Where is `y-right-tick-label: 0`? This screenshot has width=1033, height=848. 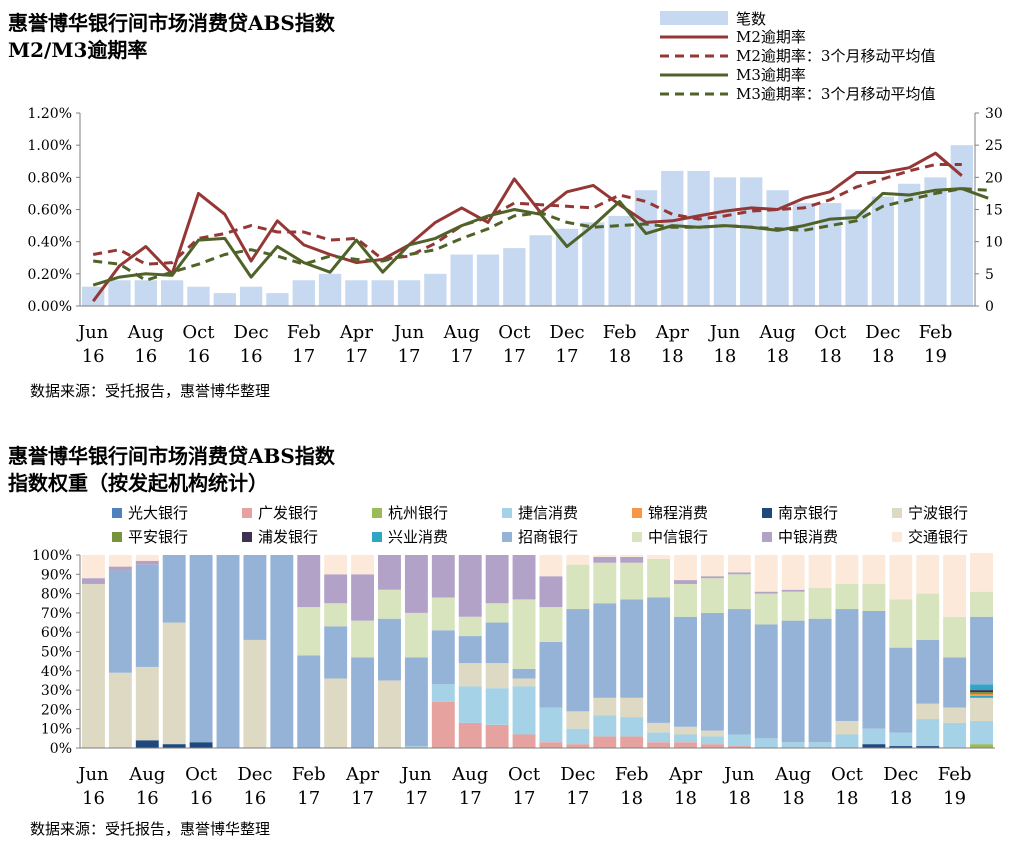 y-right-tick-label: 0 is located at coordinates (989, 307).